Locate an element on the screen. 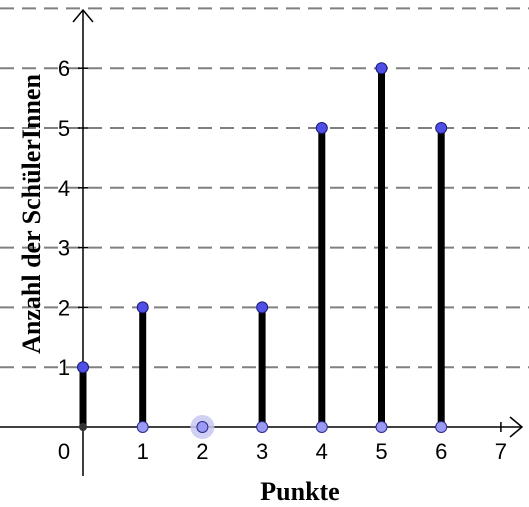  y-tick-label-4: 4 is located at coordinates (64, 188).